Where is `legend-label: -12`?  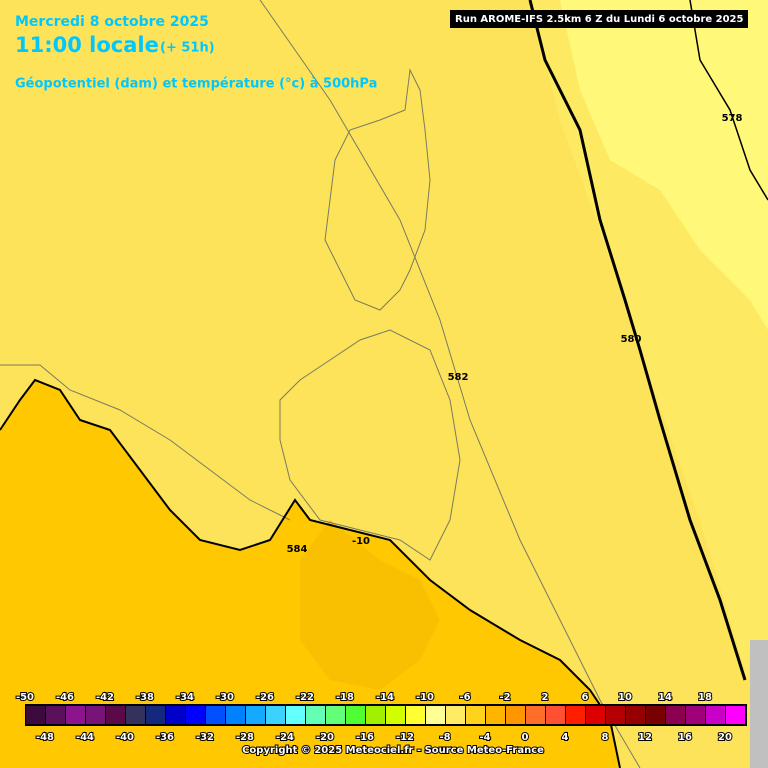 legend-label: -12 is located at coordinates (405, 737).